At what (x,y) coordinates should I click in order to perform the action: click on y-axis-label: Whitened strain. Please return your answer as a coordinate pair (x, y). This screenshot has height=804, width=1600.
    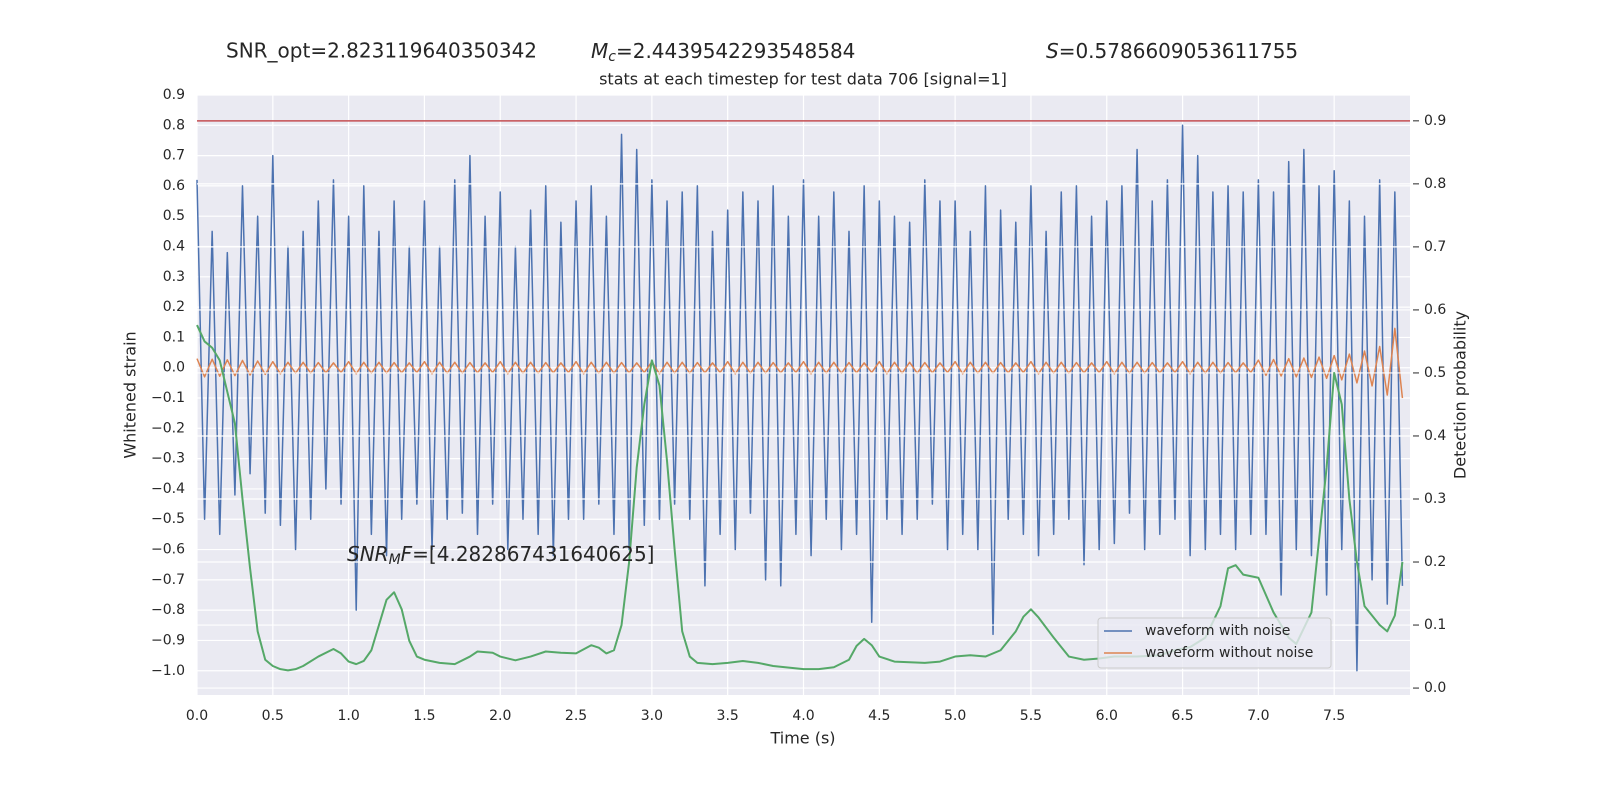
    Looking at the image, I should click on (130, 394).